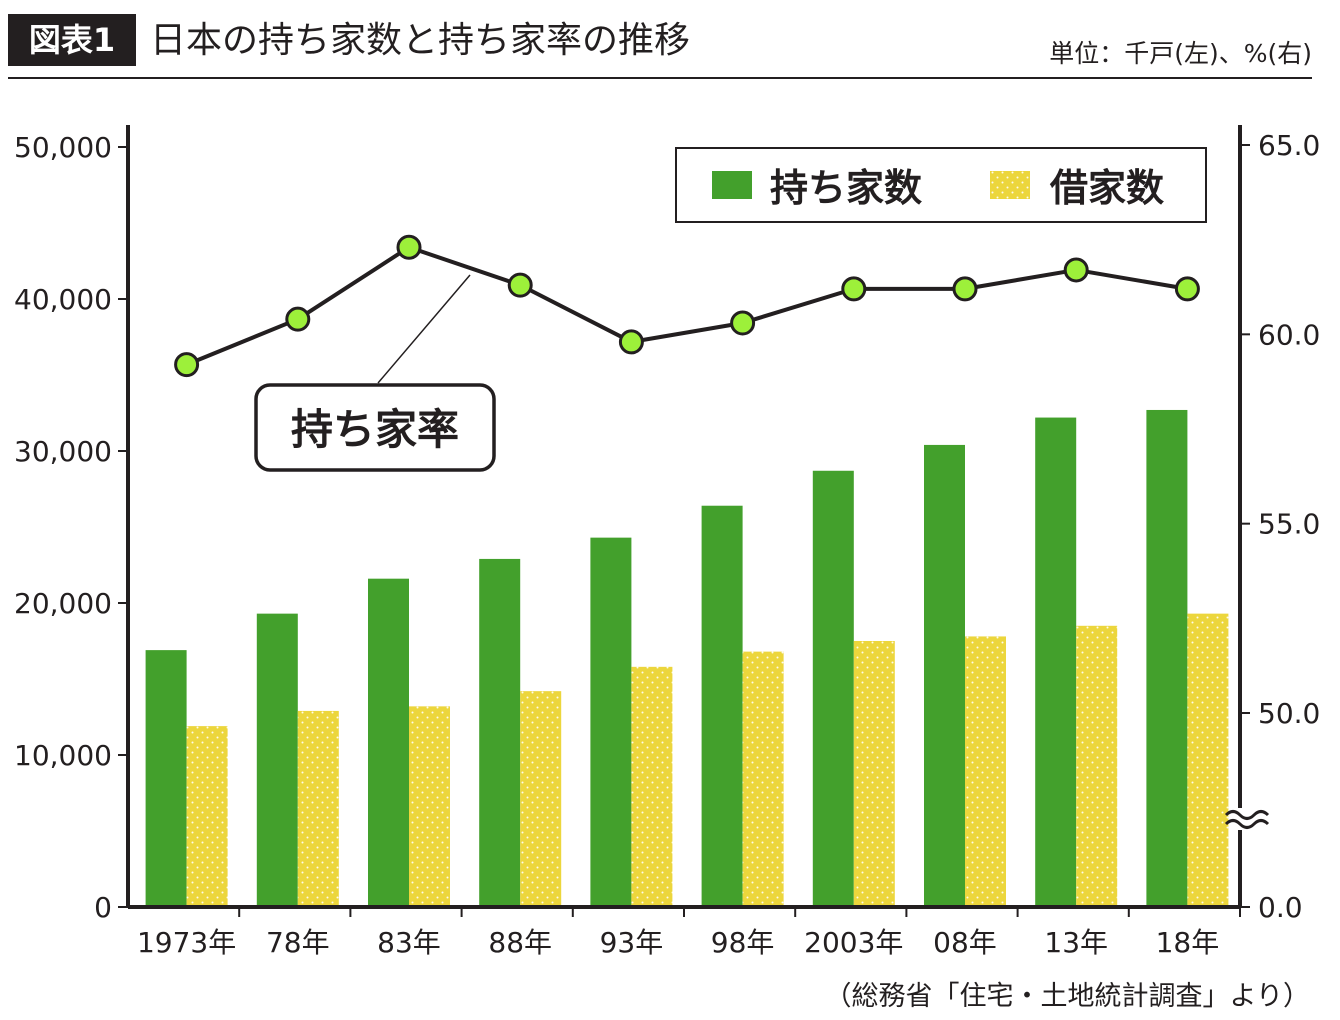  I want to click on x-tick-label: 83年, so click(409, 942).